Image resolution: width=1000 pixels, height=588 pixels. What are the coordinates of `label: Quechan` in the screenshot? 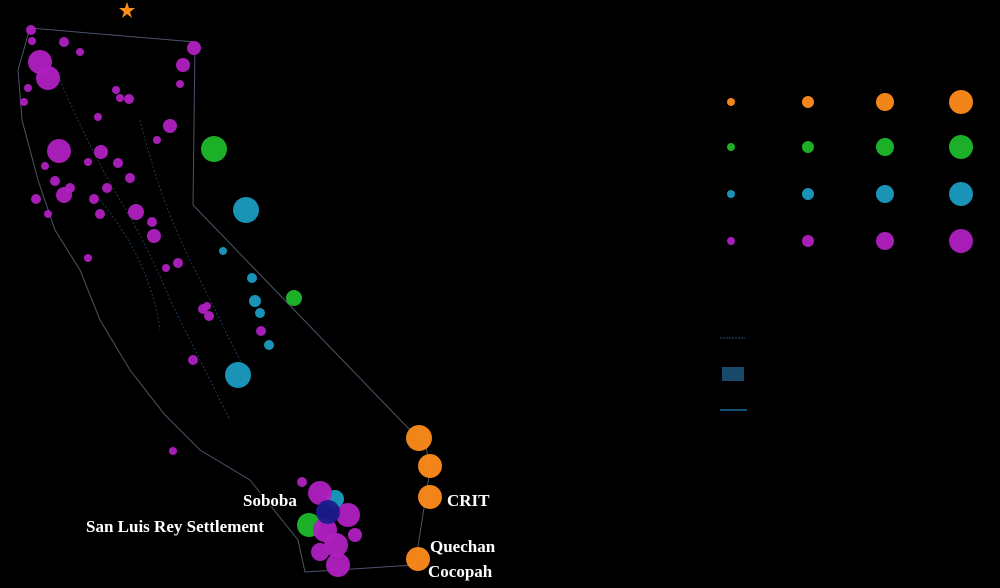 It's located at (463, 546).